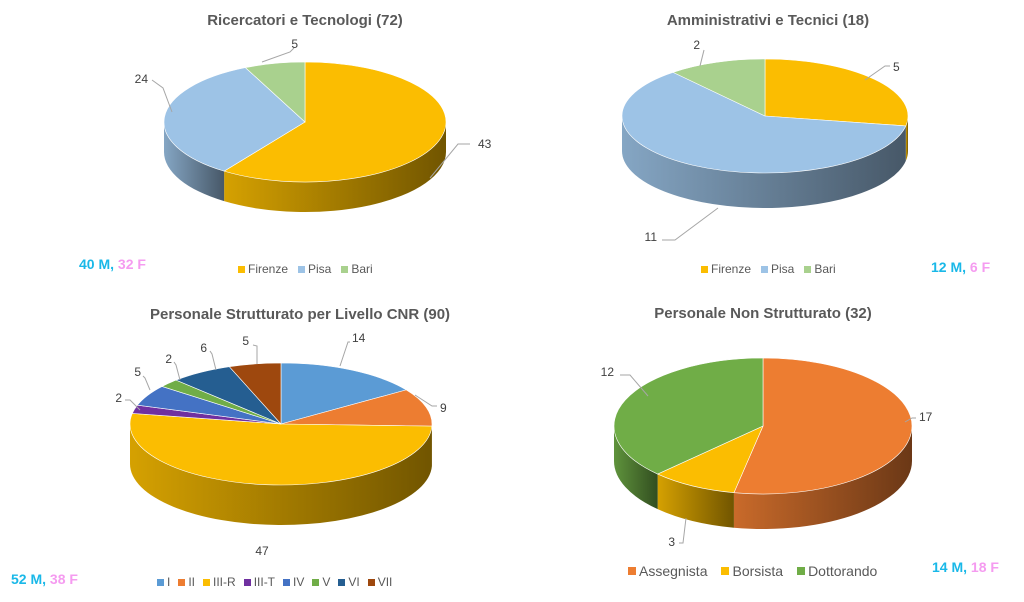 The width and height of the screenshot is (1024, 602). I want to click on legend-item: VII, so click(380, 582).